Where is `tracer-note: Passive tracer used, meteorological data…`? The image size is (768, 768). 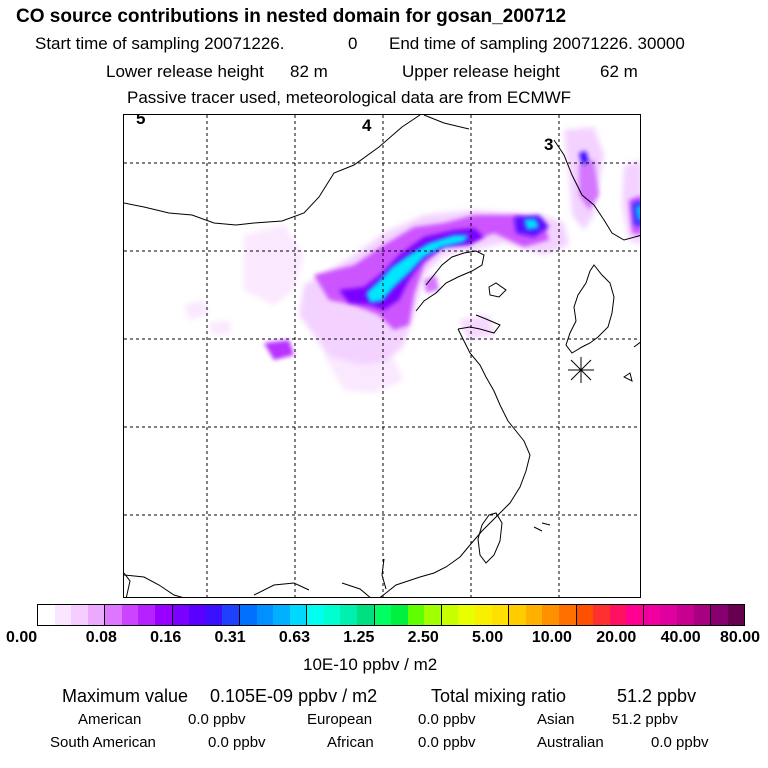 tracer-note: Passive tracer used, meteorological data… is located at coordinates (349, 97).